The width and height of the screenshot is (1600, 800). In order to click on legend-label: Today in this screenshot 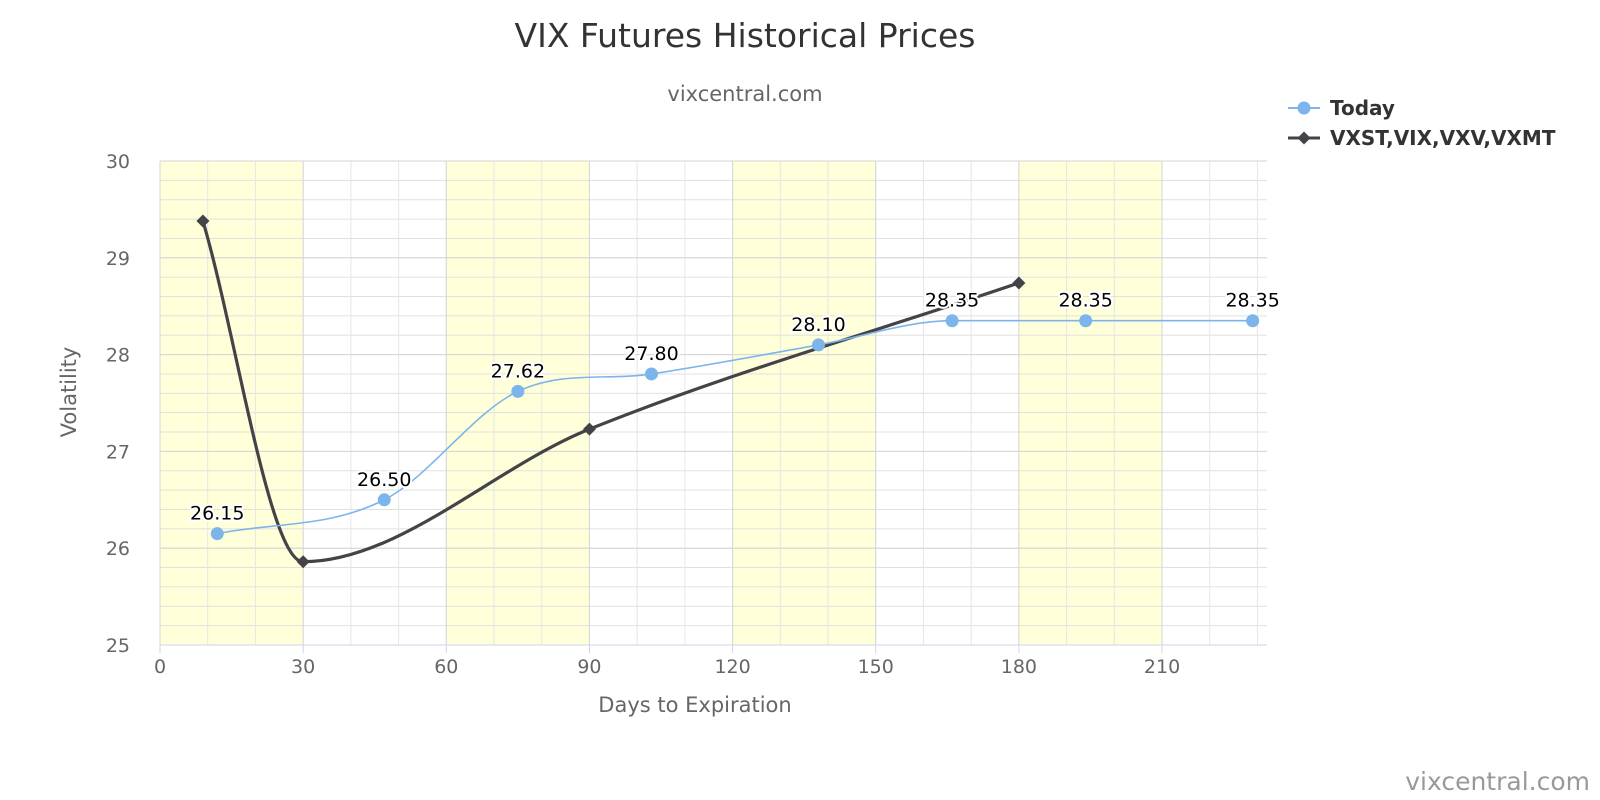, I will do `click(1362, 108)`.